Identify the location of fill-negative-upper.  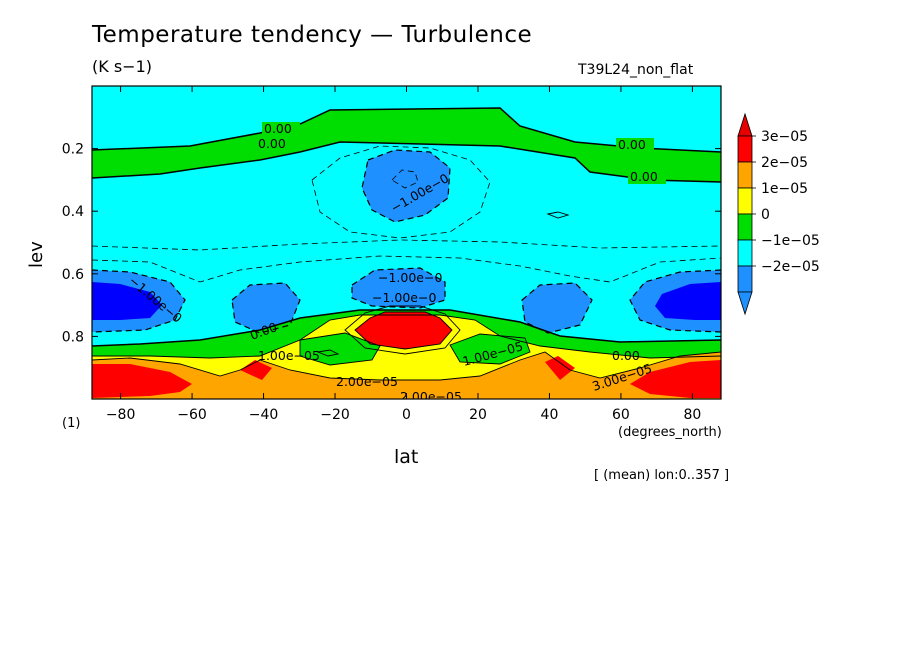
(406, 186).